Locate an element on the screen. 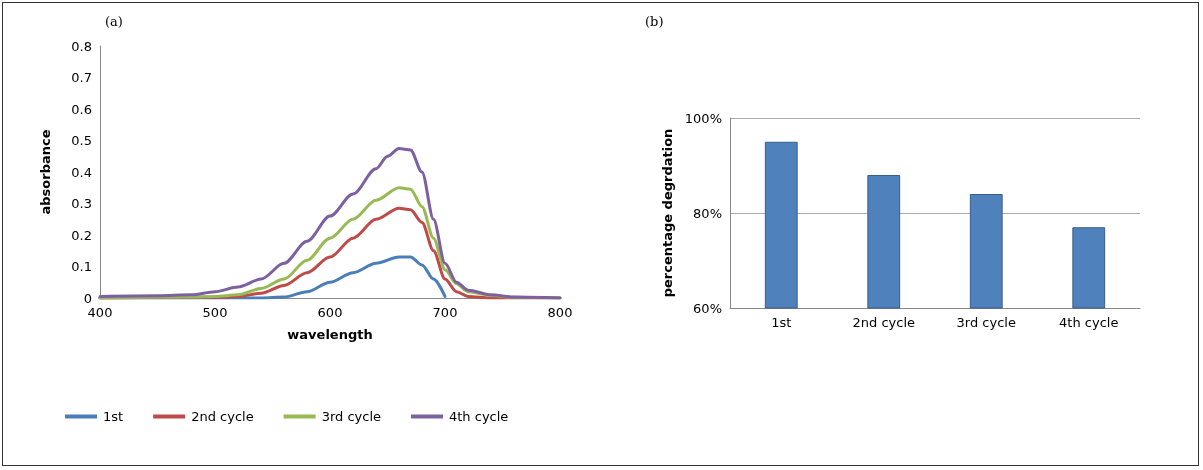 This screenshot has width=1203, height=470. x-tick-label: 700 is located at coordinates (445, 312).